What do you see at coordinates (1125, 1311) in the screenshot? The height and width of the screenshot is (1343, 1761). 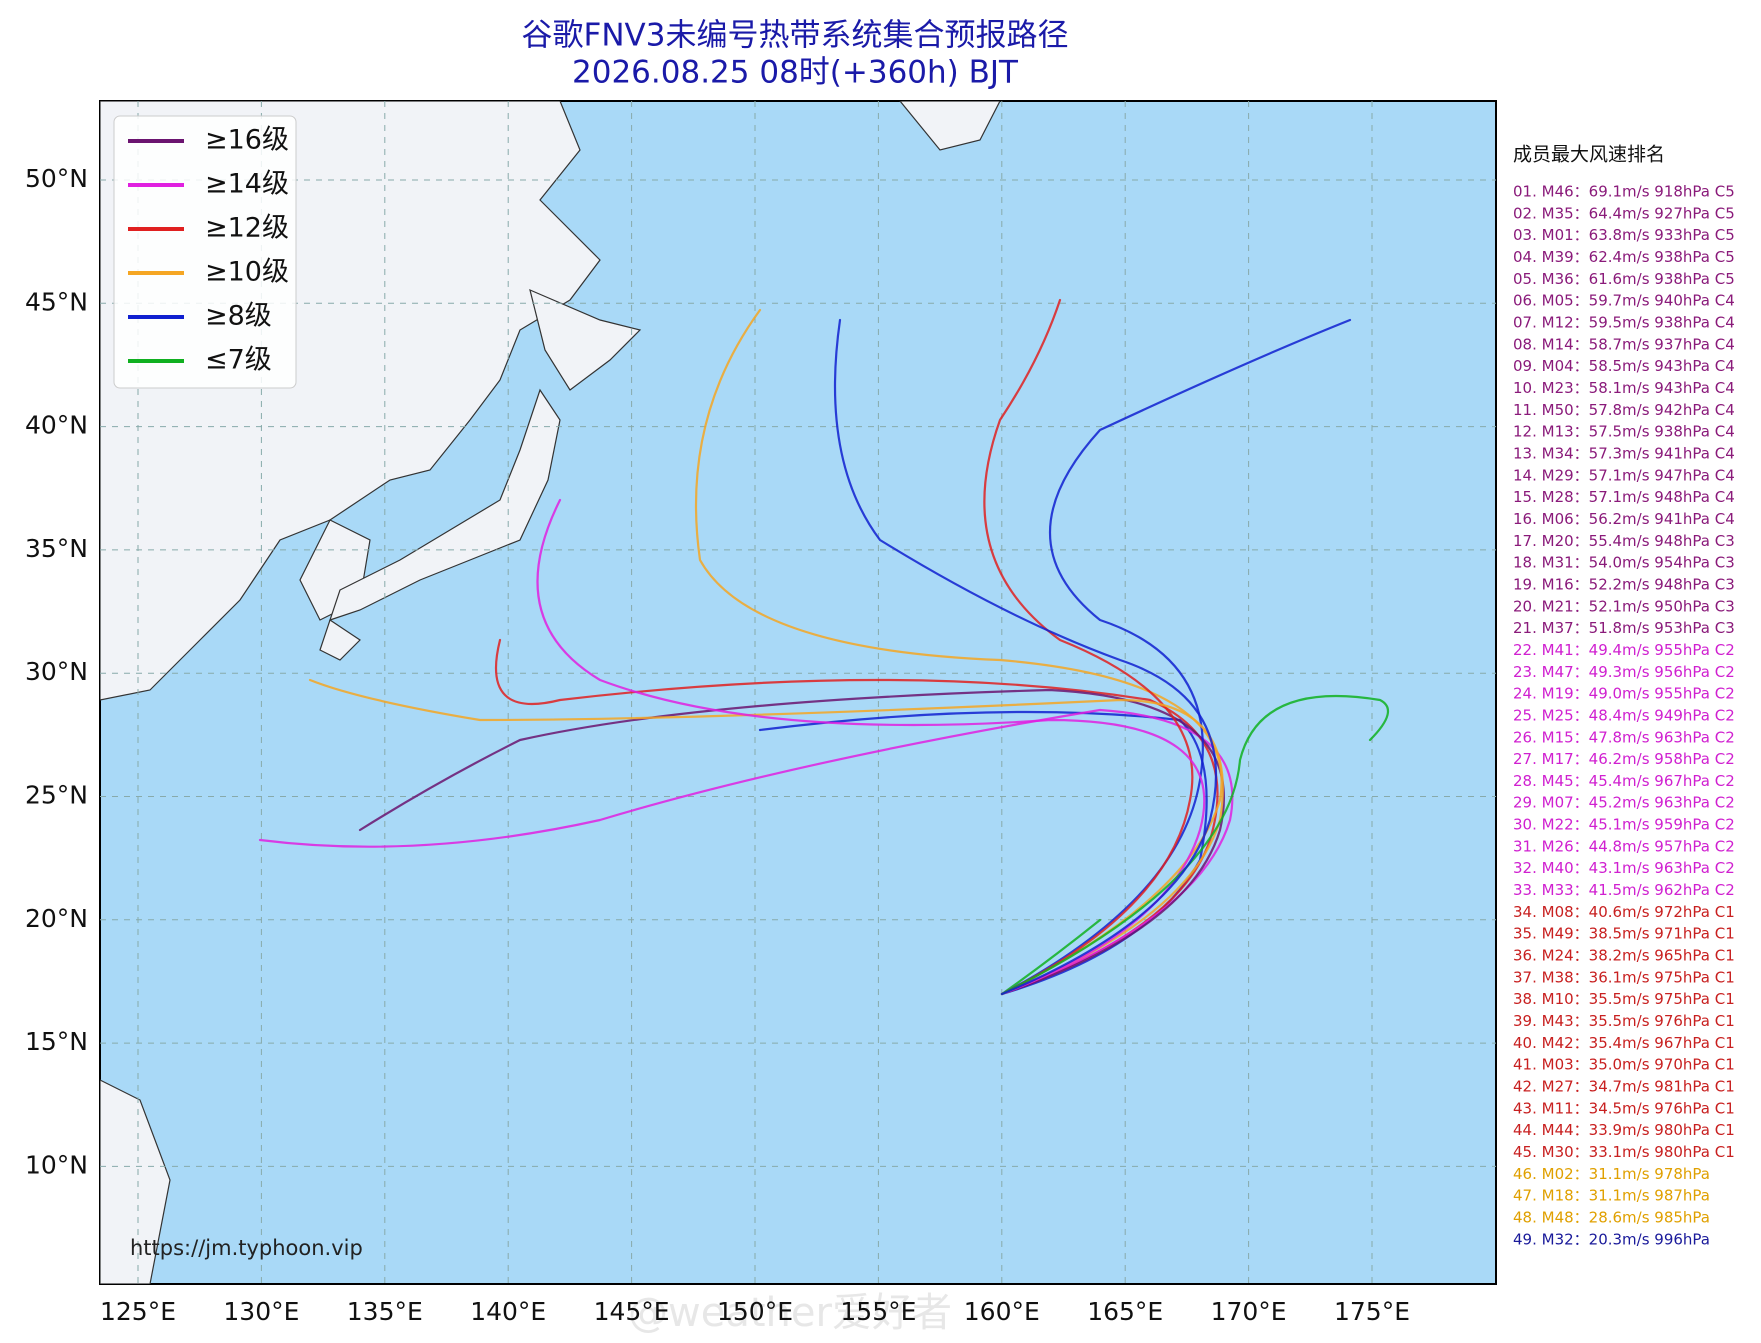 I see `x-tick-label: 165°E` at bounding box center [1125, 1311].